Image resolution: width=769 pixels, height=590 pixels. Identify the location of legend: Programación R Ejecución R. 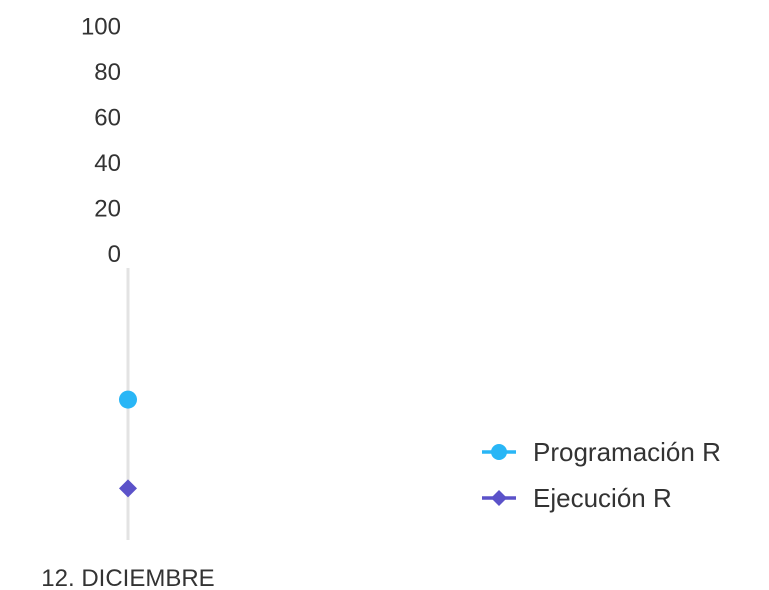
(601, 475).